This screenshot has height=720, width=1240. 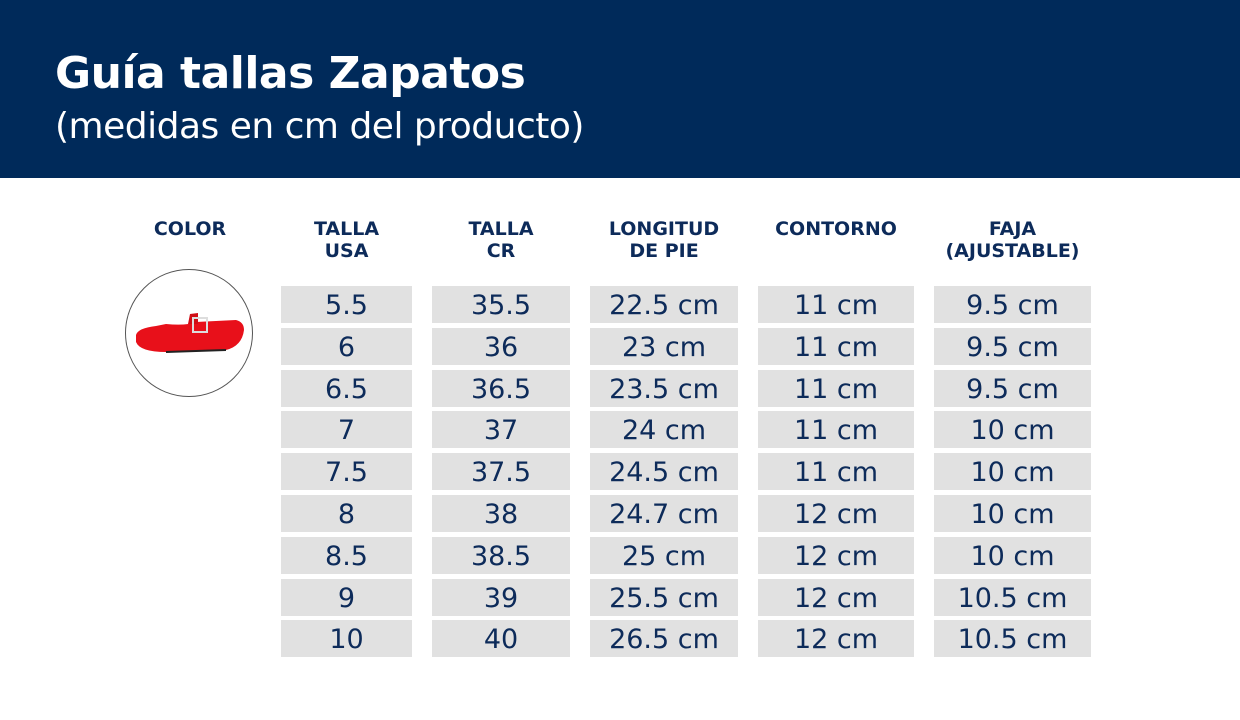 I want to click on shoe-icon, so click(x=190, y=333).